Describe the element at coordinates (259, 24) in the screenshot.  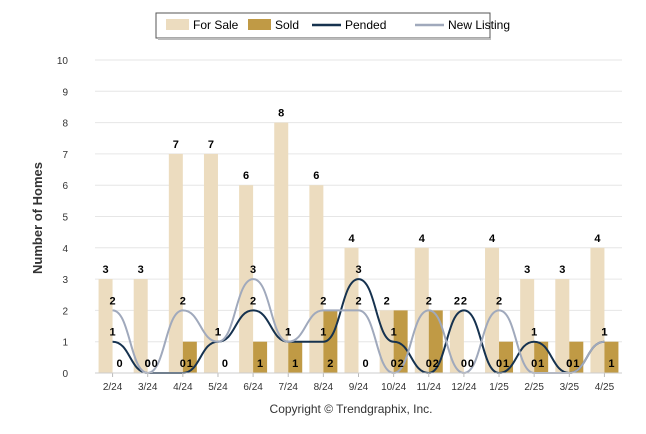
I see `sold-legend-swatch` at that location.